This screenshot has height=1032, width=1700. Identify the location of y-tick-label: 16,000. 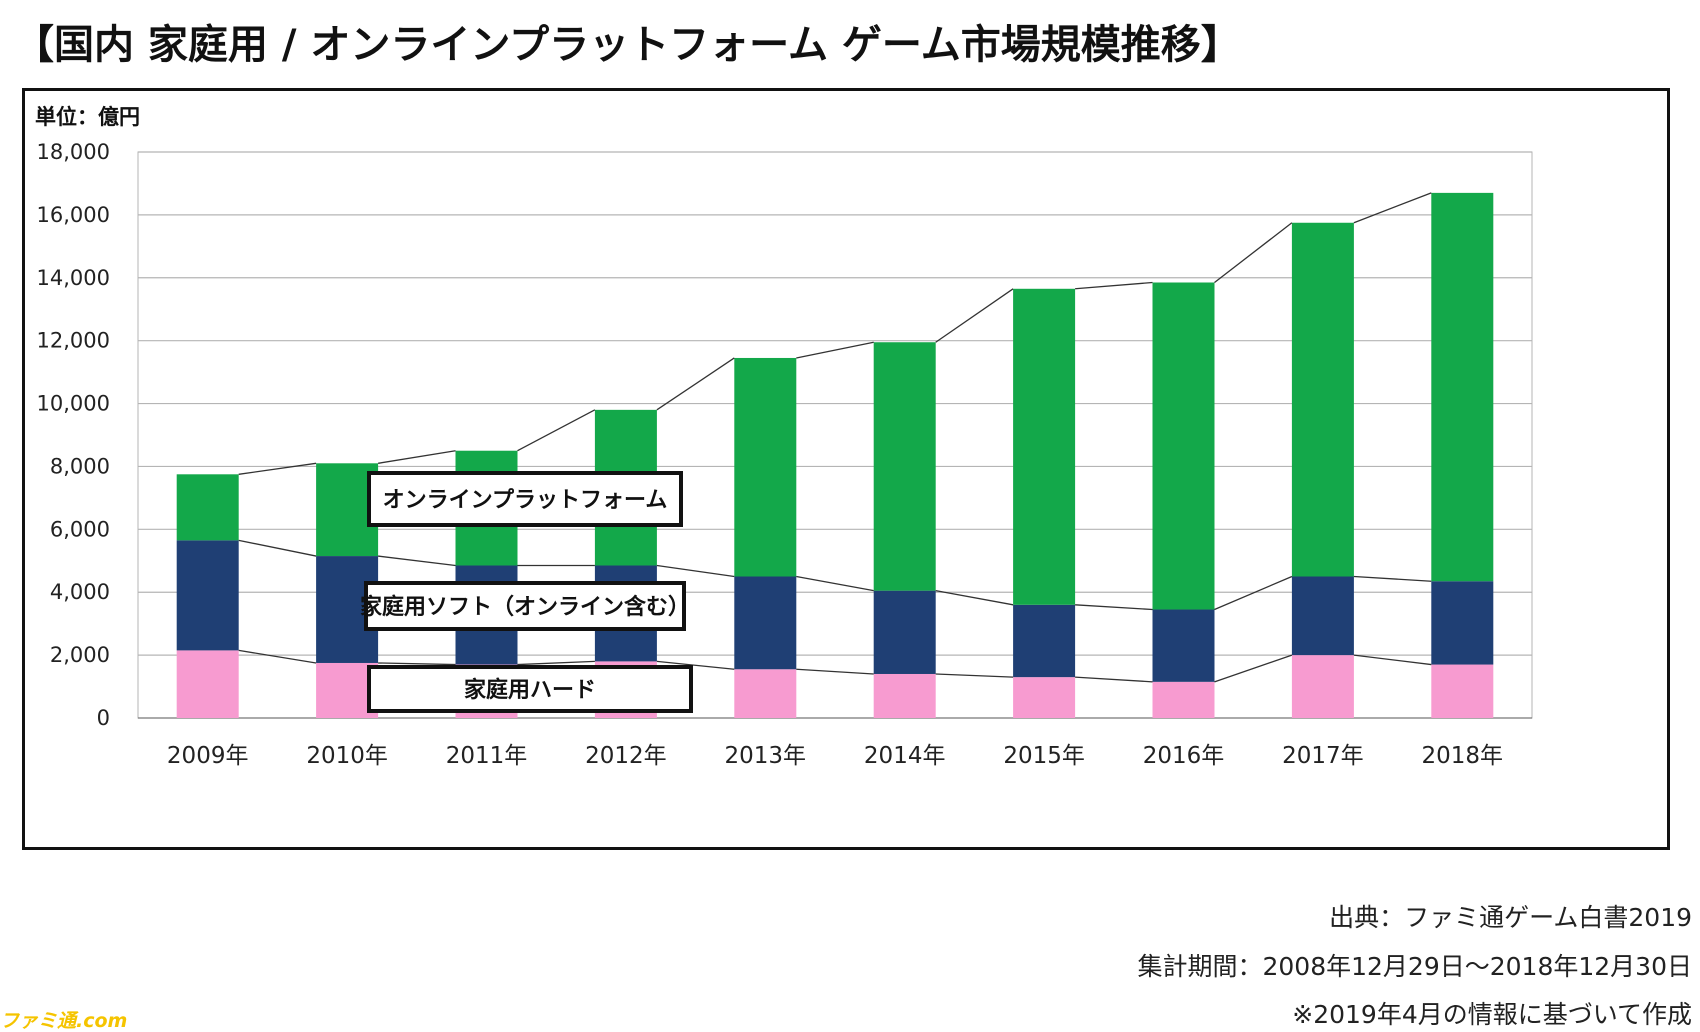
(73, 215).